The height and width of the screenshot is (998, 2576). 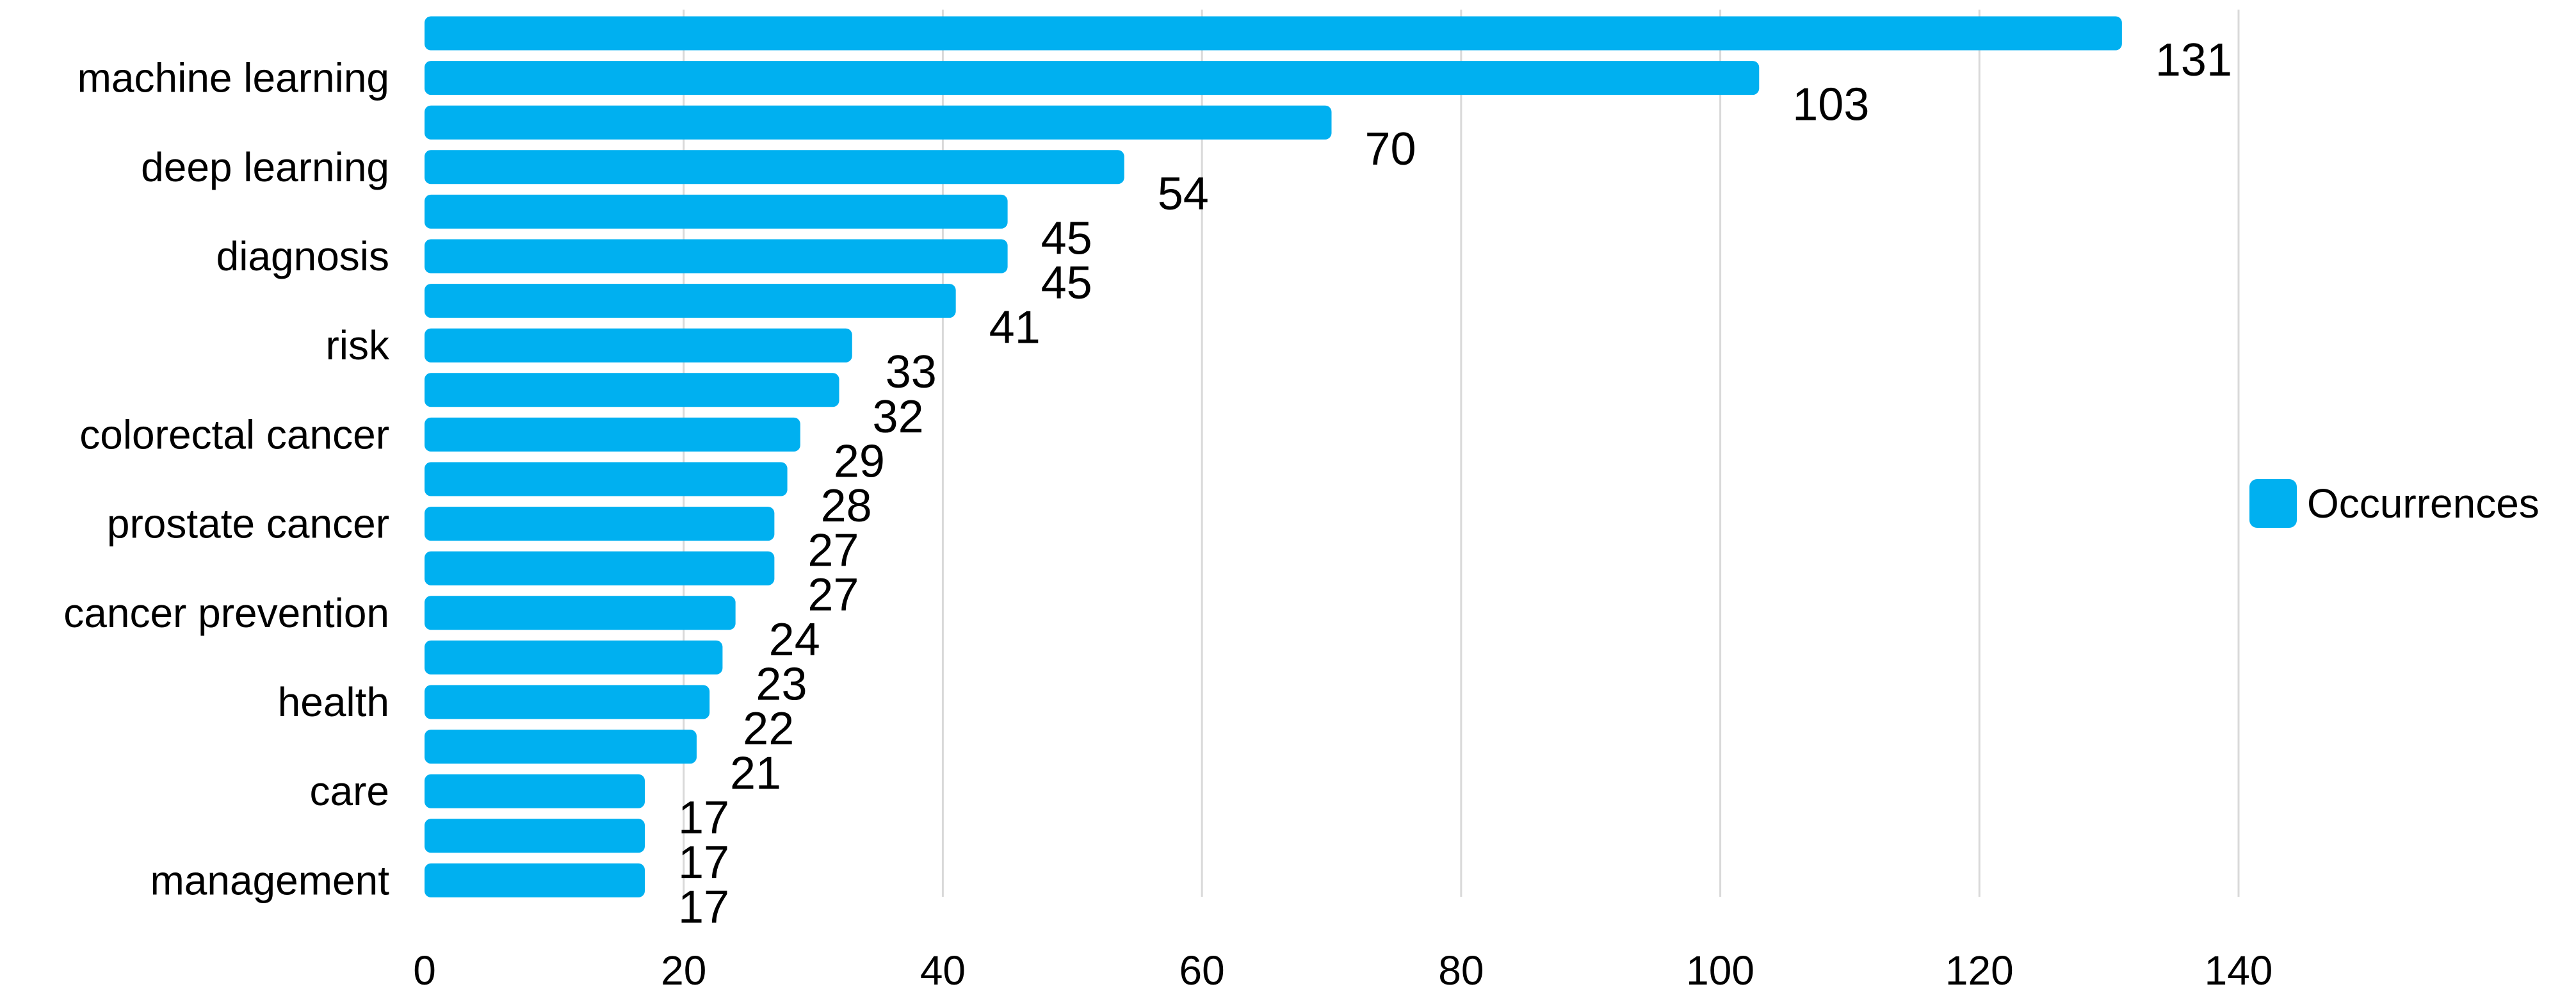 What do you see at coordinates (1461, 970) in the screenshot?
I see `x-tick-label: 80` at bounding box center [1461, 970].